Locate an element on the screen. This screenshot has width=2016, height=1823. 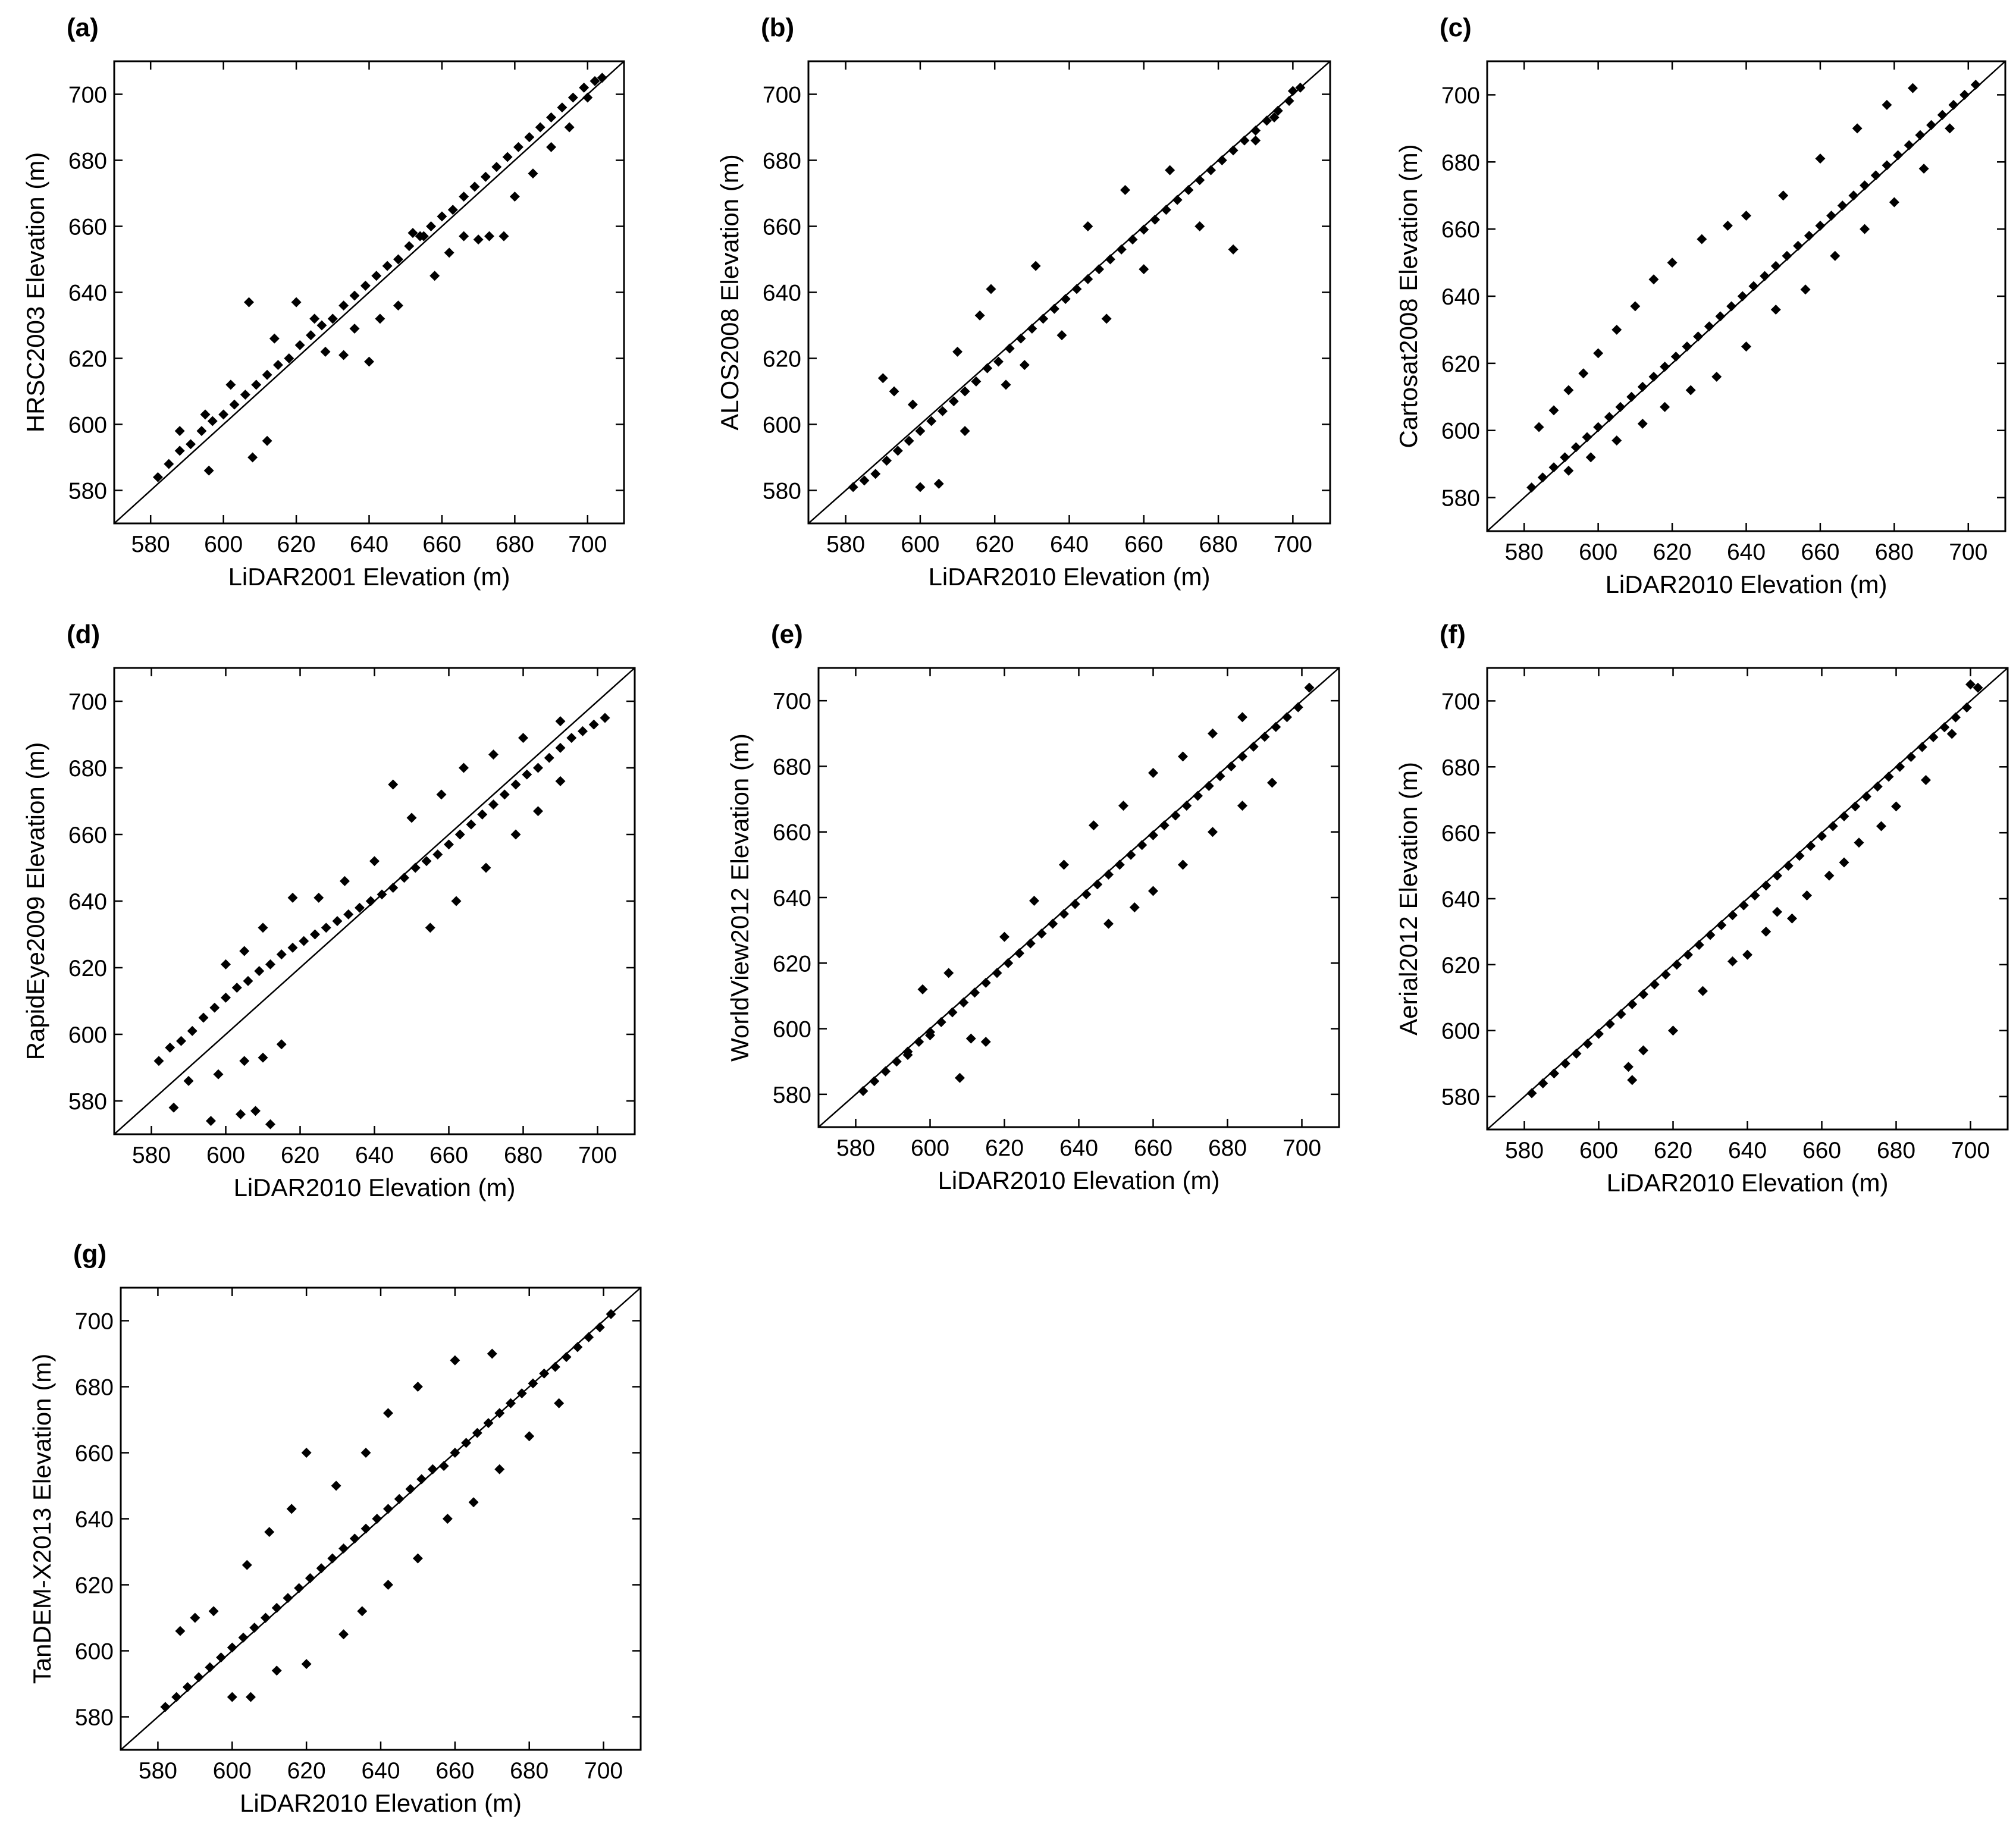
x-tick-label: 580 is located at coordinates (158, 1771).